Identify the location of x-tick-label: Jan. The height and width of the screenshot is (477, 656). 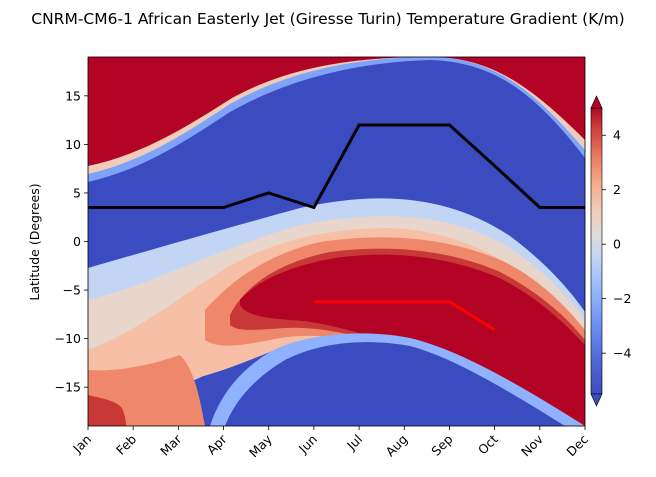
(81, 444).